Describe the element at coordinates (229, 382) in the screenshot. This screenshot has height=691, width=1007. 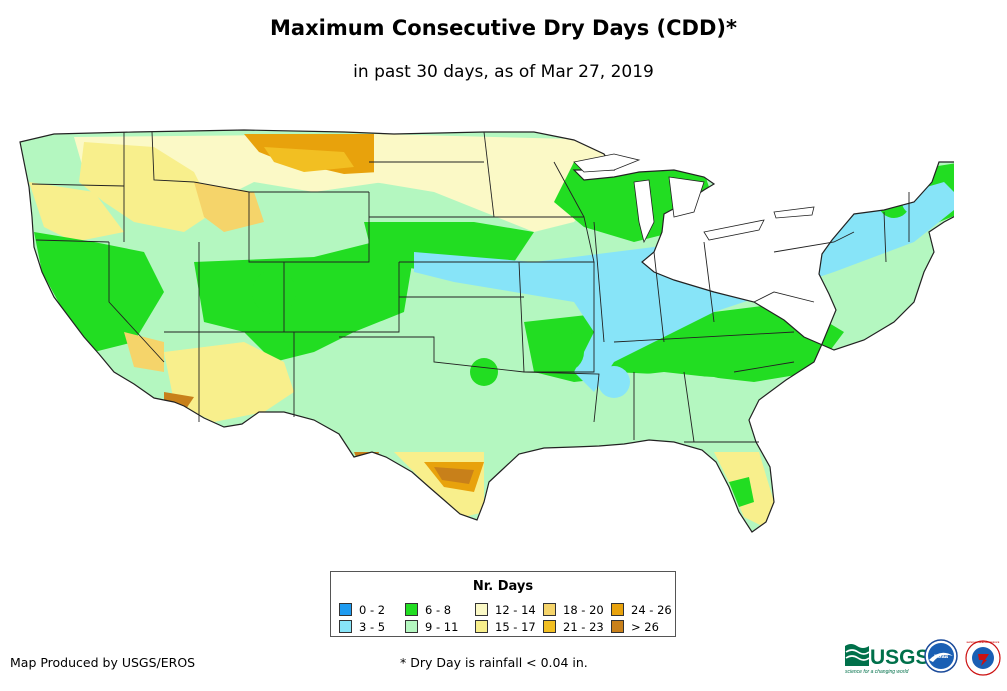
I see `region-arizona-yellow` at that location.